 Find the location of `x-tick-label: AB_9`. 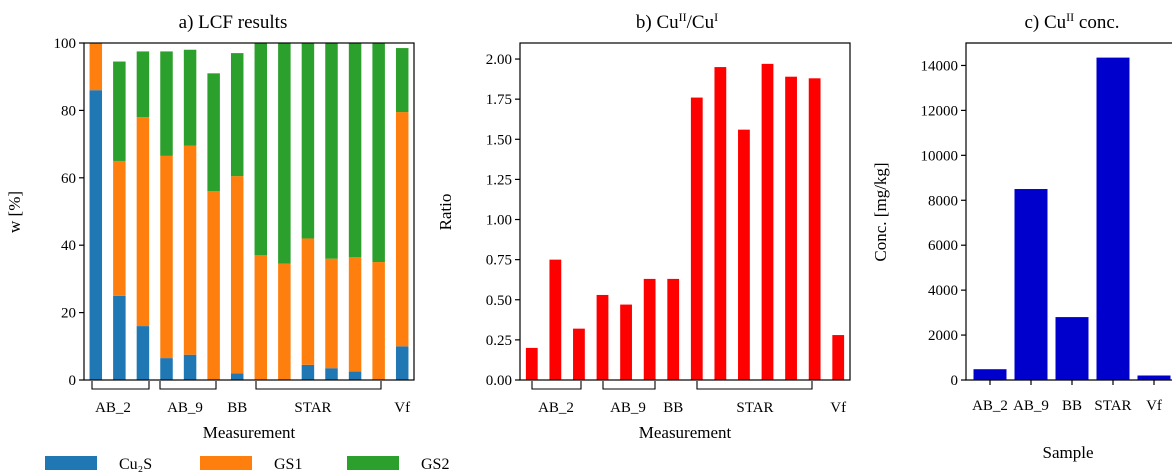

x-tick-label: AB_9 is located at coordinates (1031, 406).